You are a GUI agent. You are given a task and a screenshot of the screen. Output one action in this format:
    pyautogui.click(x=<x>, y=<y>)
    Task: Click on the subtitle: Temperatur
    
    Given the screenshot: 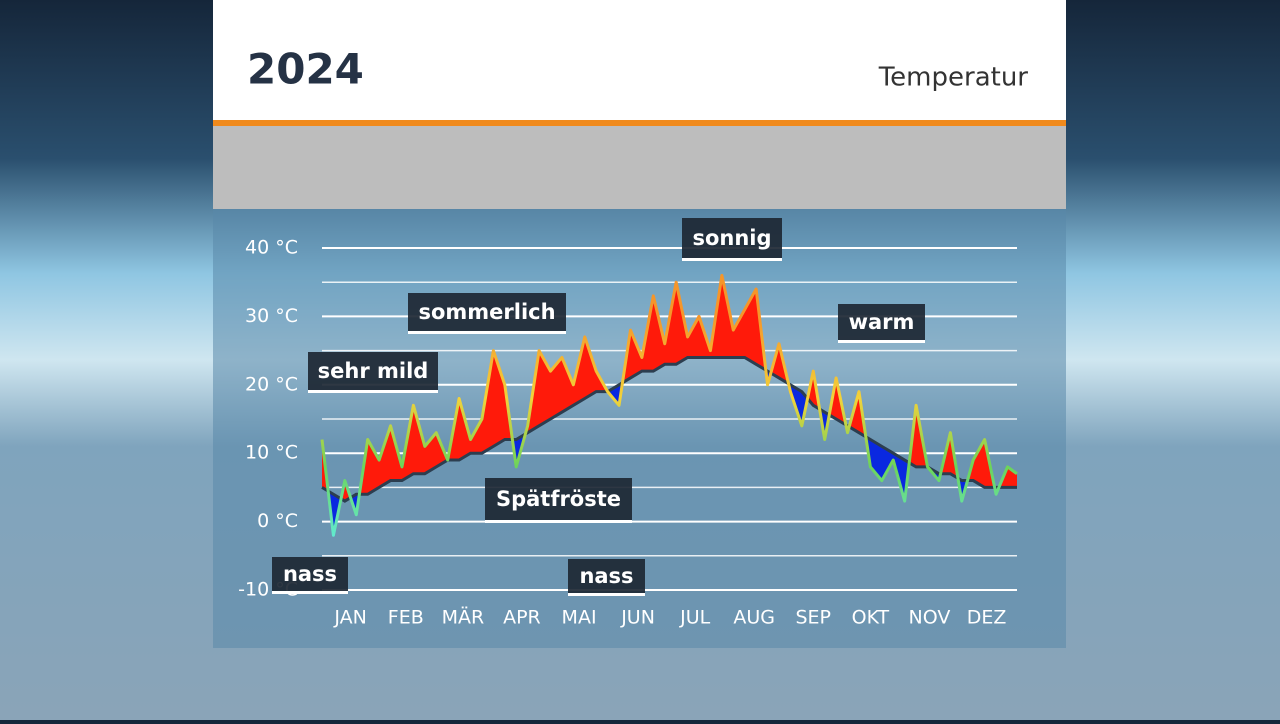 What is the action you would take?
    pyautogui.click(x=953, y=78)
    